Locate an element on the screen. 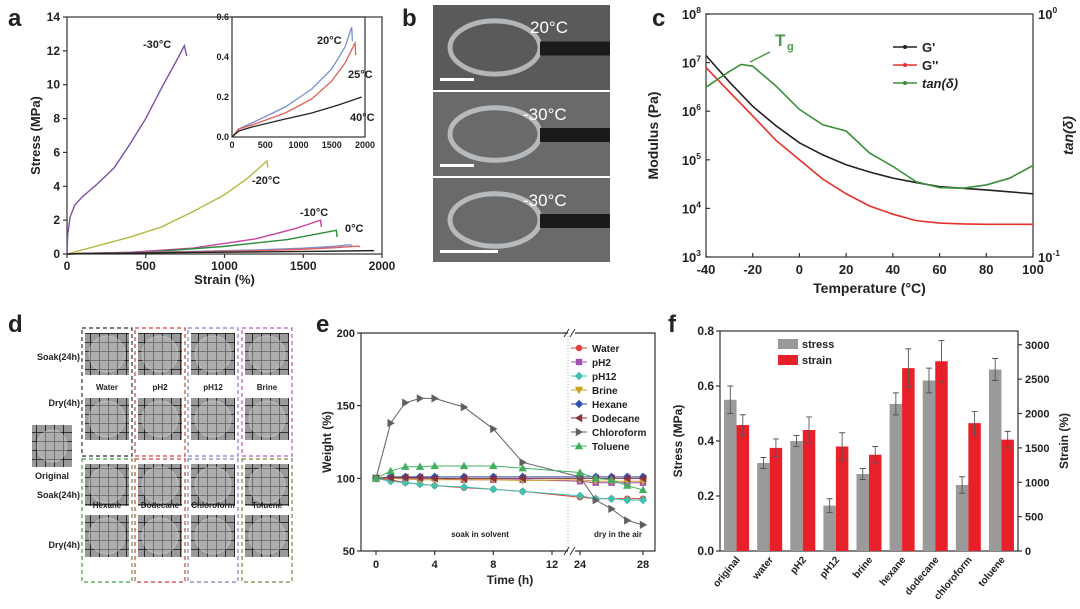 The image size is (1080, 609). y2-axis-label: Strain (%) is located at coordinates (1064, 441).